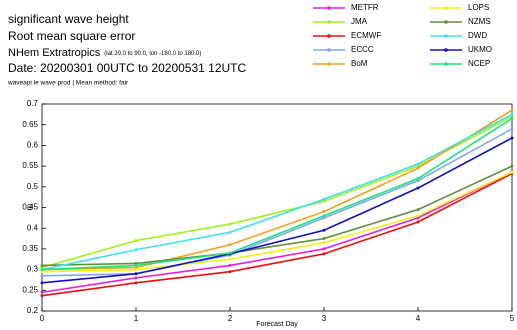  Describe the element at coordinates (359, 21) in the screenshot. I see `legend-label: JMA` at that location.